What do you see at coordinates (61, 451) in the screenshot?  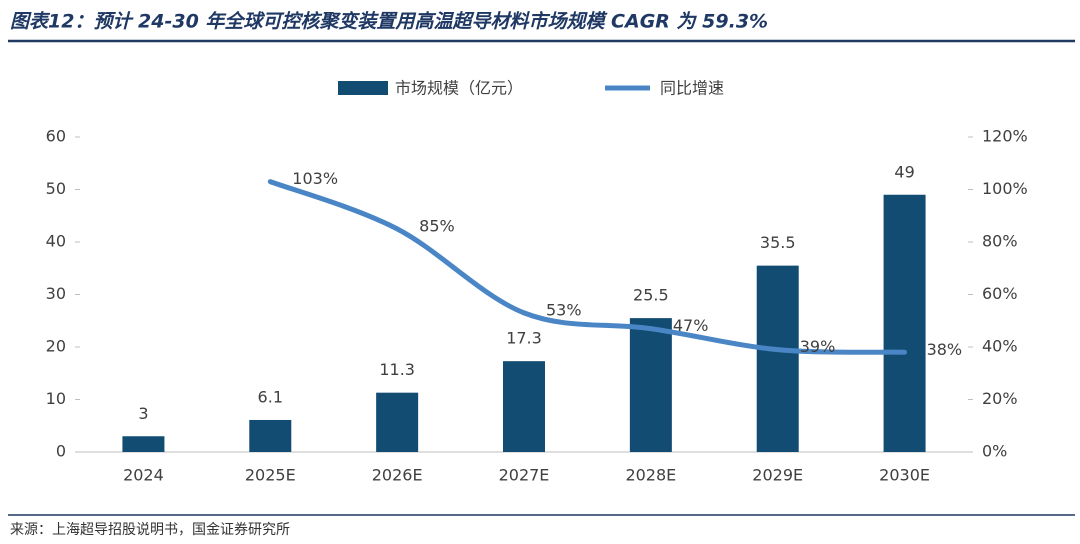 I see `y-tick-label: 0` at bounding box center [61, 451].